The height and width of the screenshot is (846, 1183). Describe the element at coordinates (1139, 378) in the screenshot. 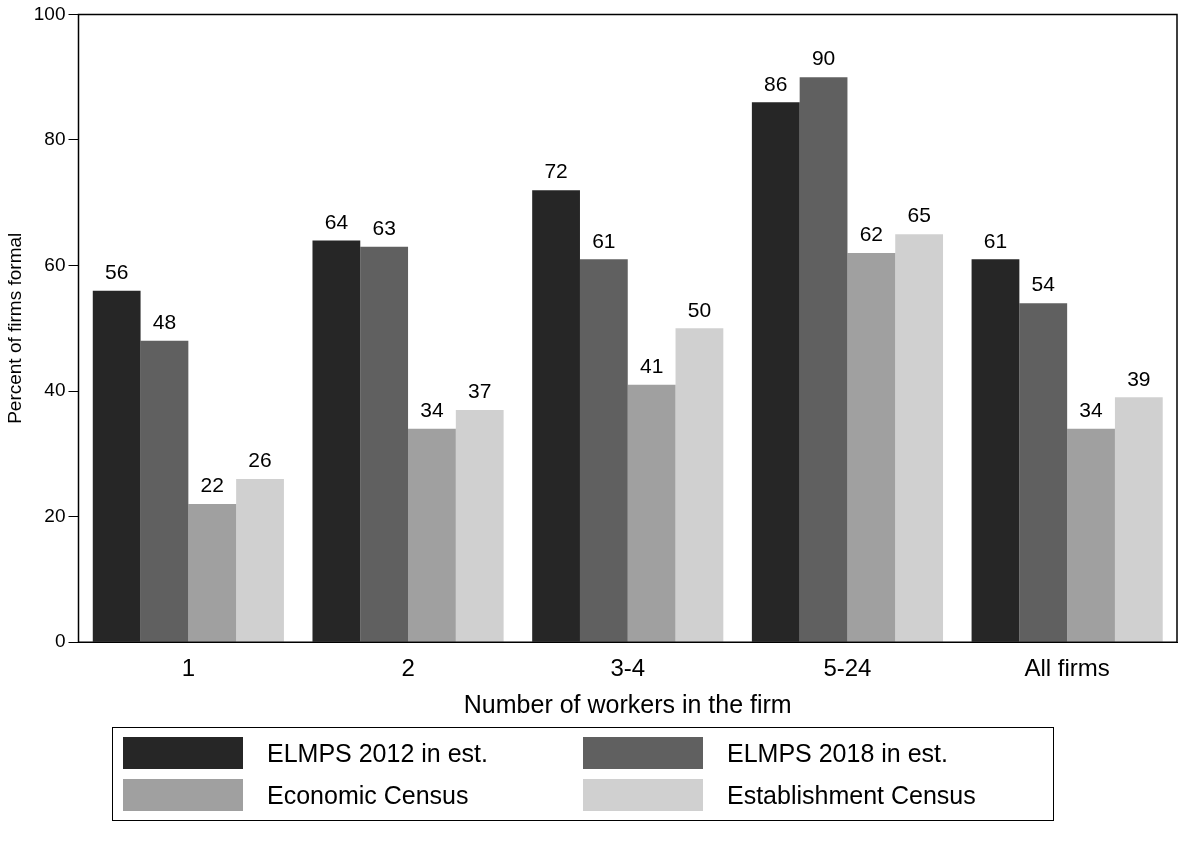

I see `data-label: 39` at that location.